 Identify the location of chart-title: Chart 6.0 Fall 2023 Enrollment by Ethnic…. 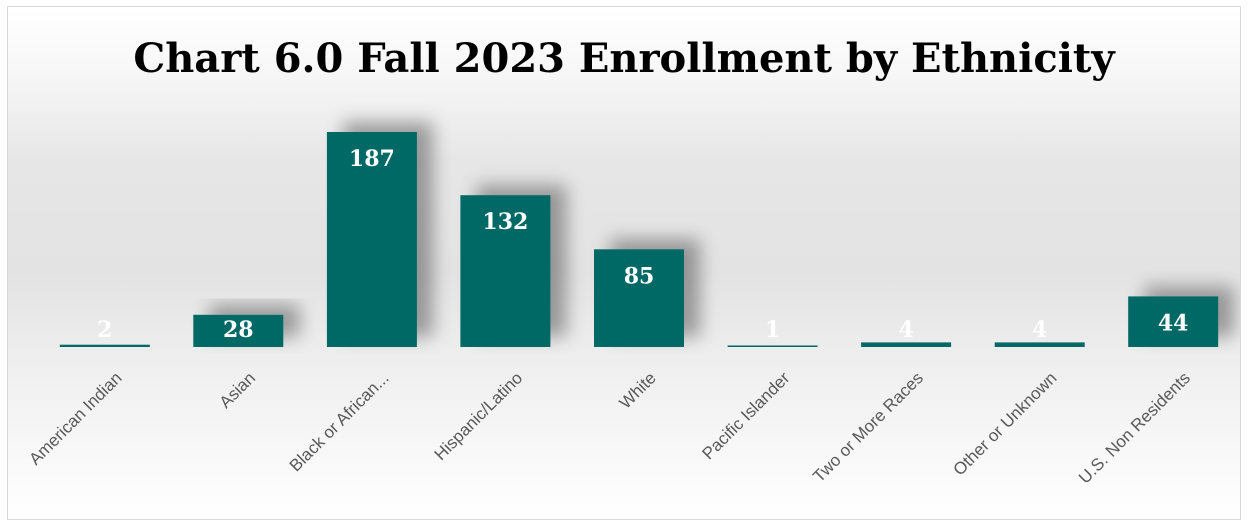
(624, 58).